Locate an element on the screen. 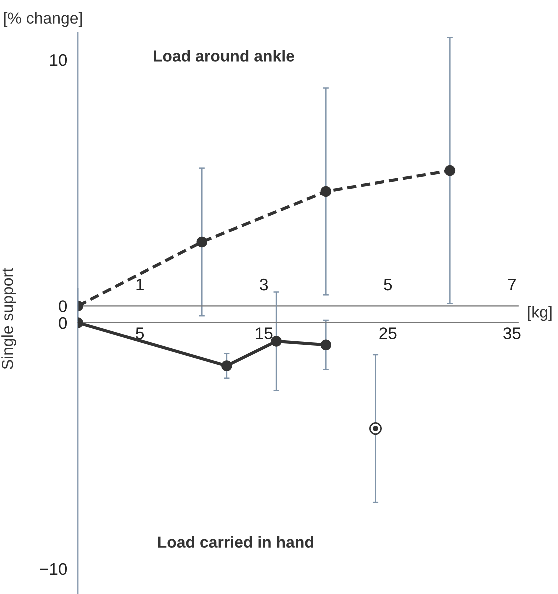 This screenshot has width=558, height=594. x-tick-label: 35 is located at coordinates (512, 334).